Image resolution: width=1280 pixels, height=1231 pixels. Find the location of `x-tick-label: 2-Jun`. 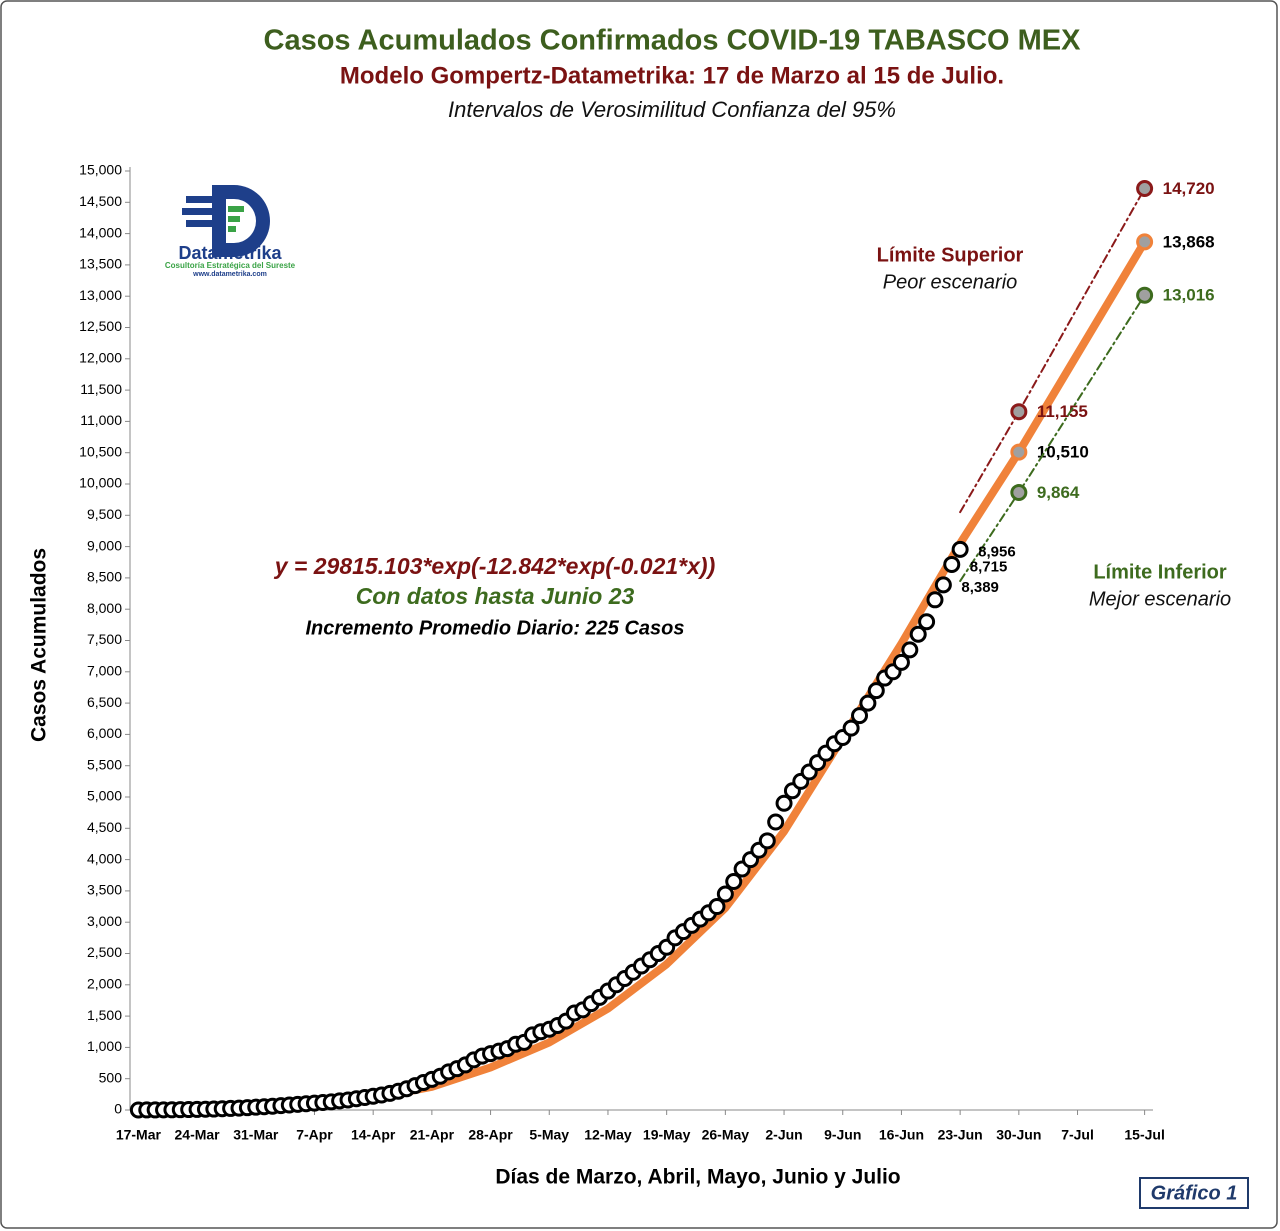

x-tick-label: 2-Jun is located at coordinates (783, 1135).